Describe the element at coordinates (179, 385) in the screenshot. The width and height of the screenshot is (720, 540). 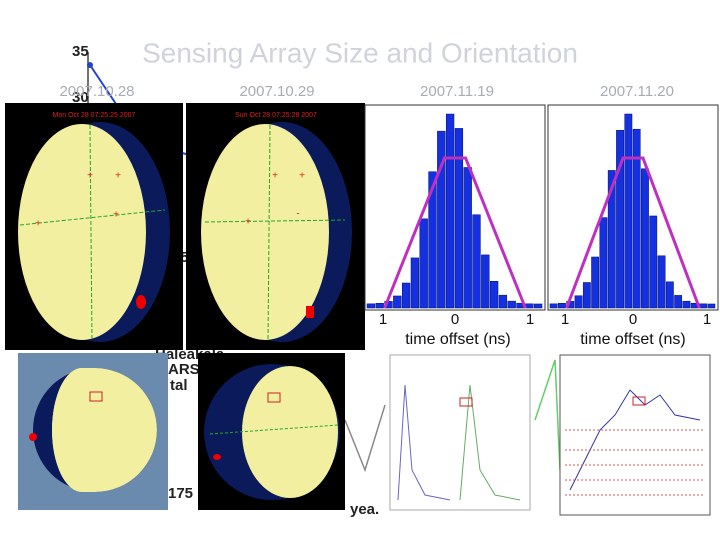
I see `fragment: tal` at that location.